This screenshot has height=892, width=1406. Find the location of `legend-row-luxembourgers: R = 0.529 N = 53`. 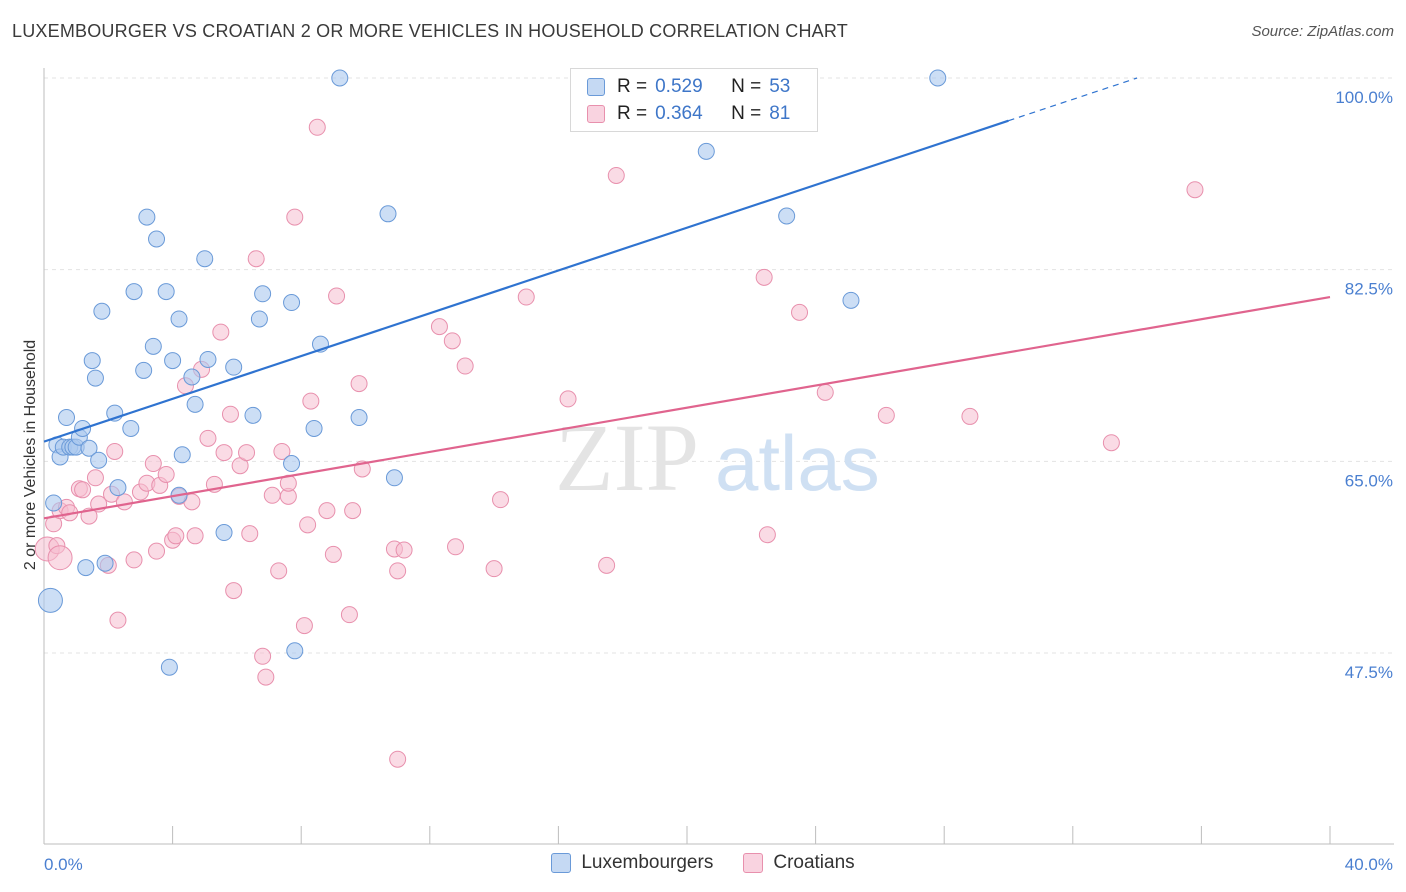

legend-row-luxembourgers: R = 0.529 N = 53 is located at coordinates (688, 87).